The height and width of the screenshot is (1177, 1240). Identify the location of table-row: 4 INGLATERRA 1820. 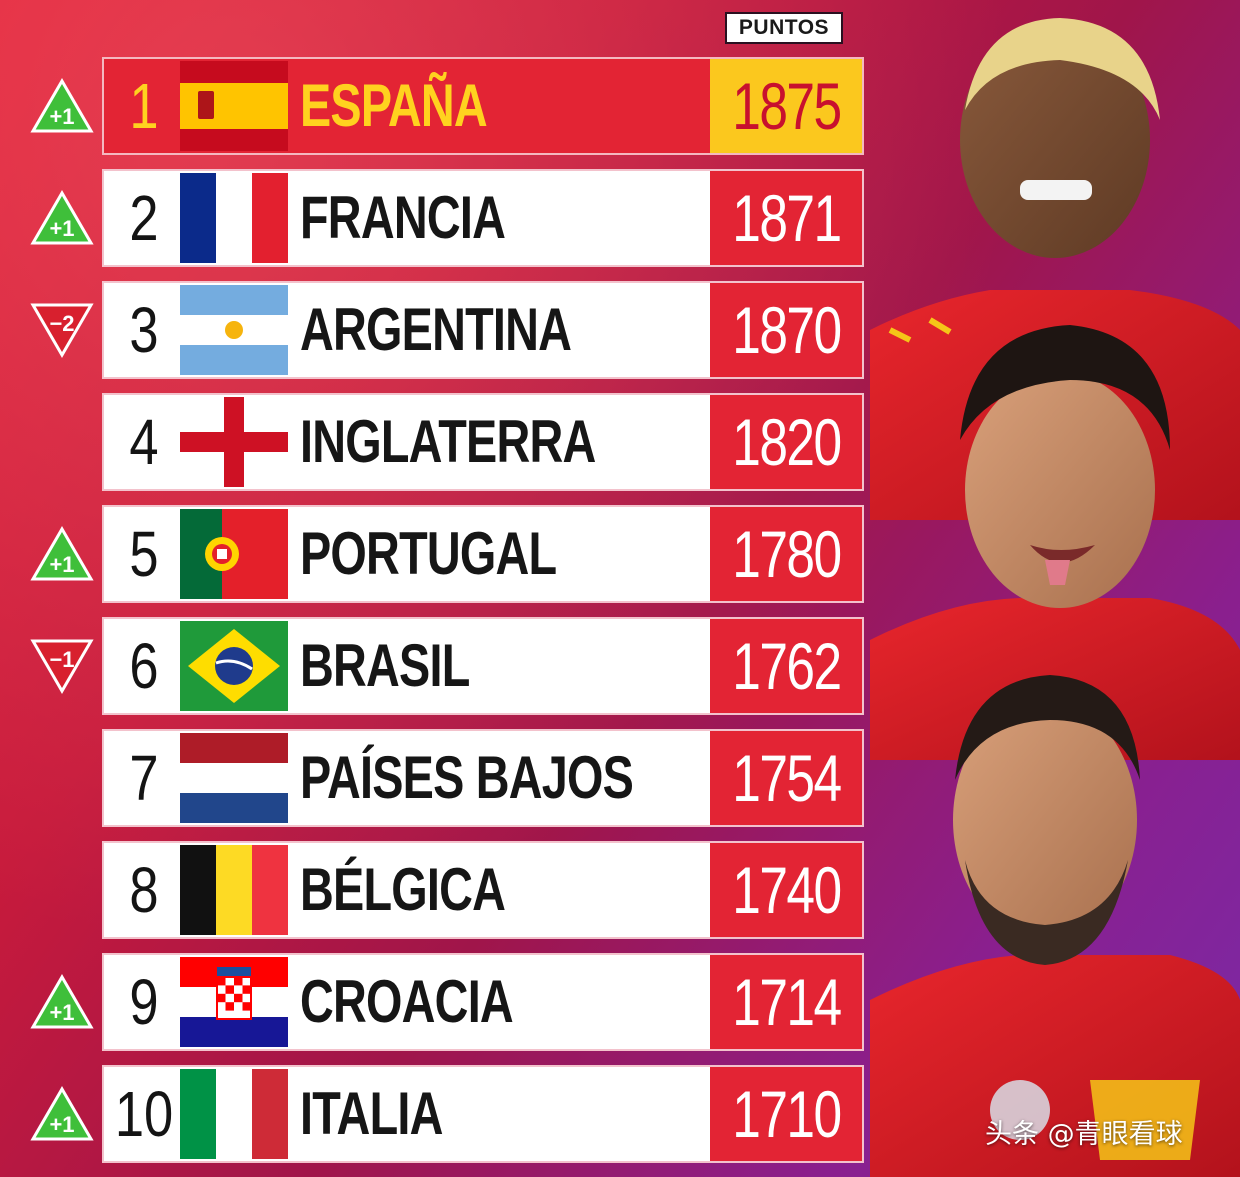
(483, 442).